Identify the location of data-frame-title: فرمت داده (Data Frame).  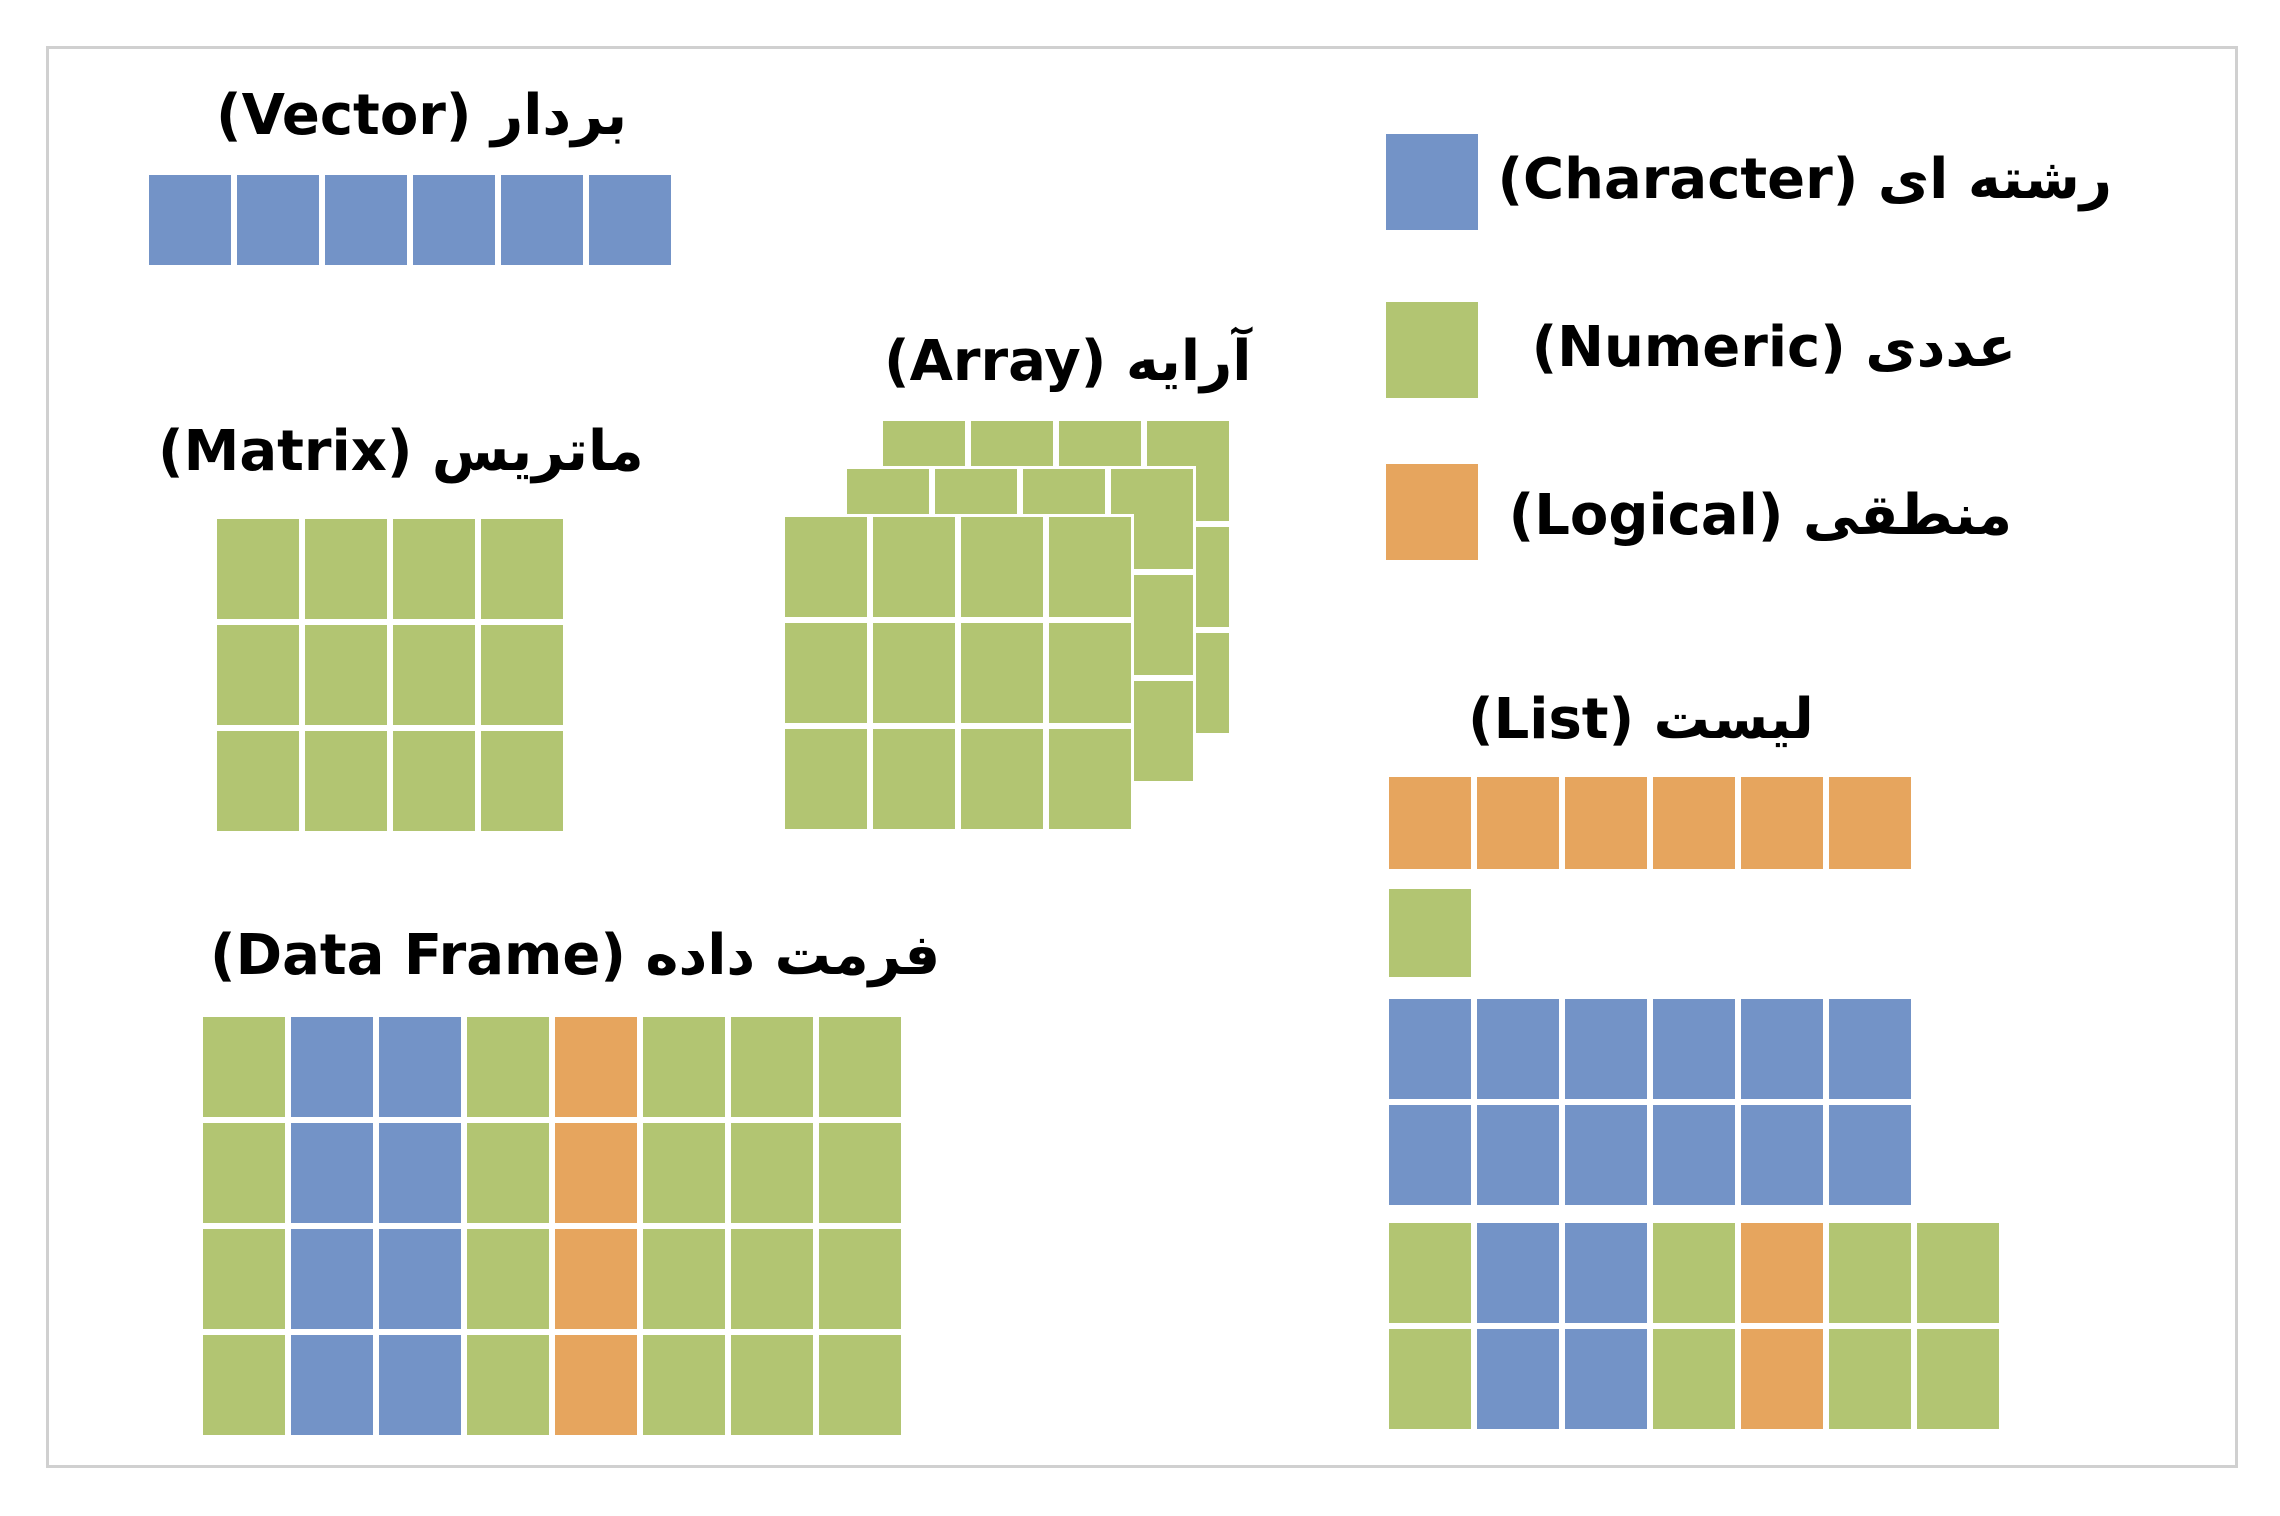
(575, 955).